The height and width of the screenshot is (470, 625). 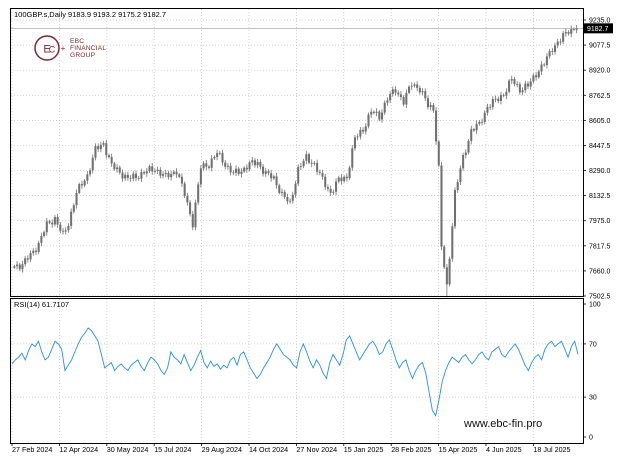 I want to click on price-tick-label: 7660.0, so click(x=600, y=271).